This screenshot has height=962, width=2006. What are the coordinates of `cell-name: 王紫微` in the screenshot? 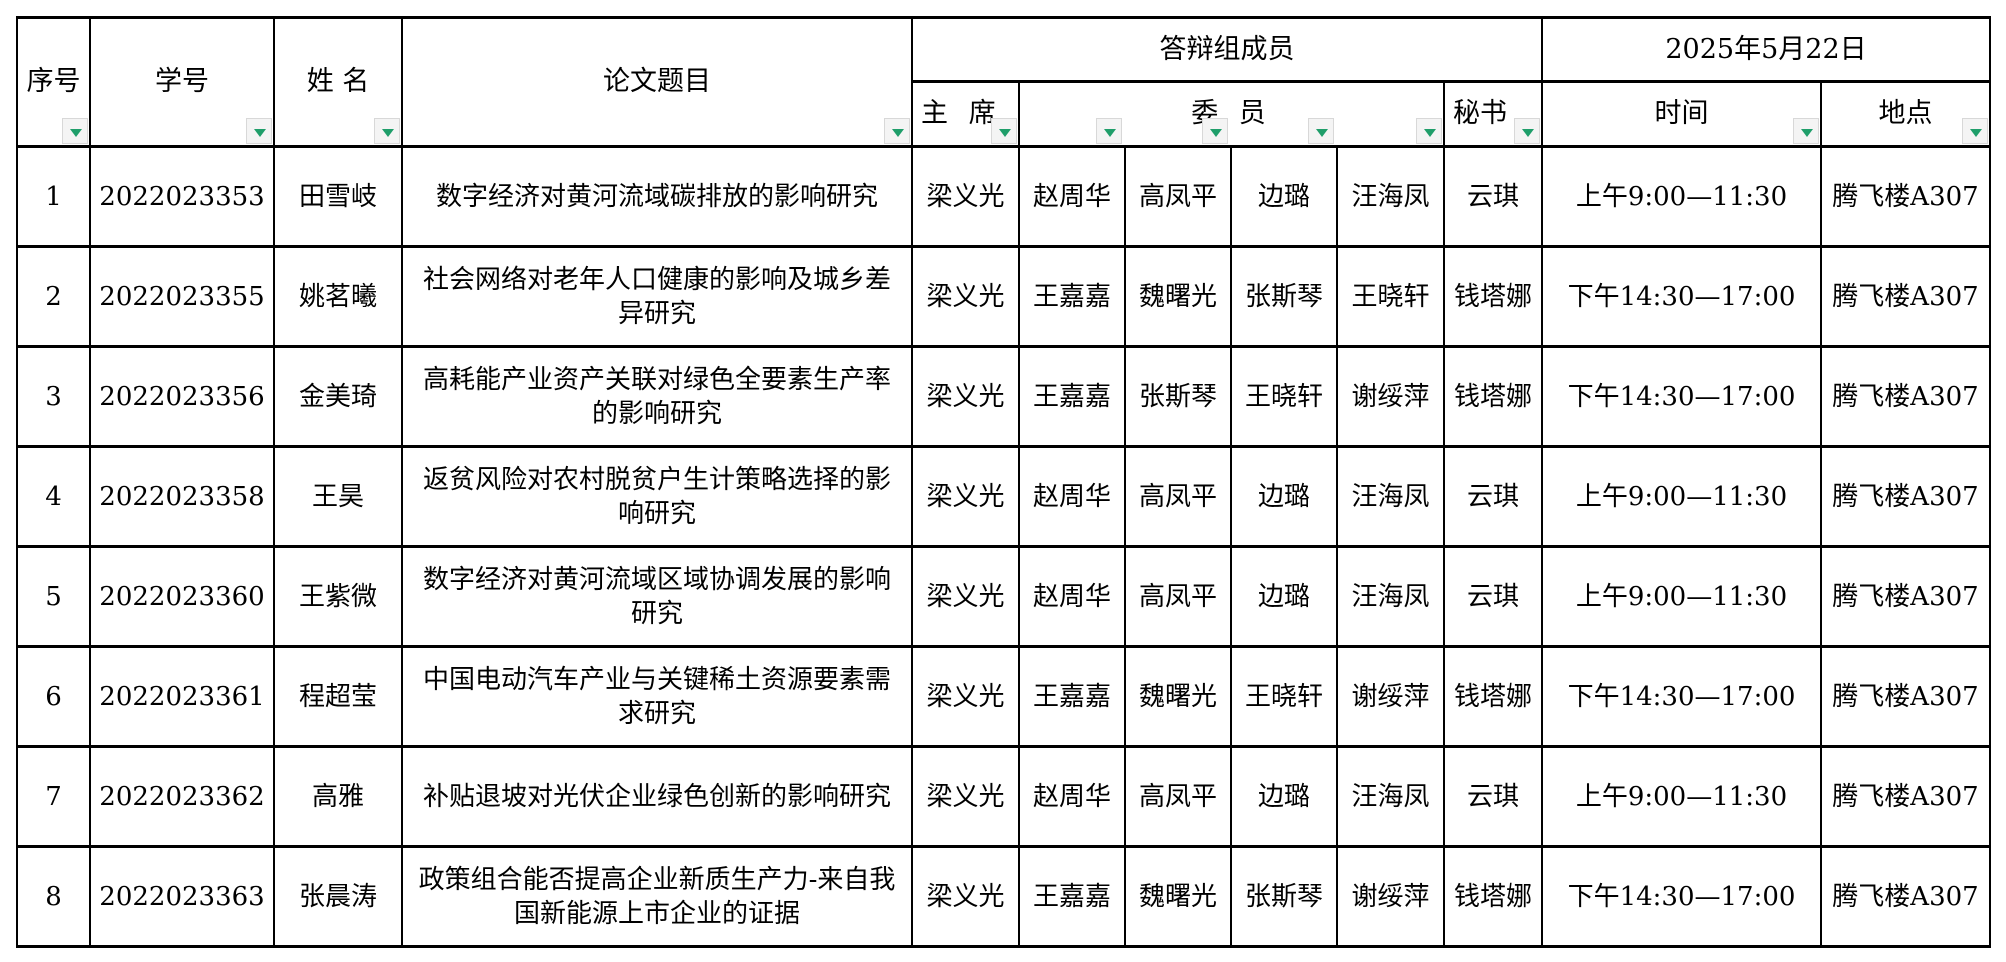 It's located at (338, 596).